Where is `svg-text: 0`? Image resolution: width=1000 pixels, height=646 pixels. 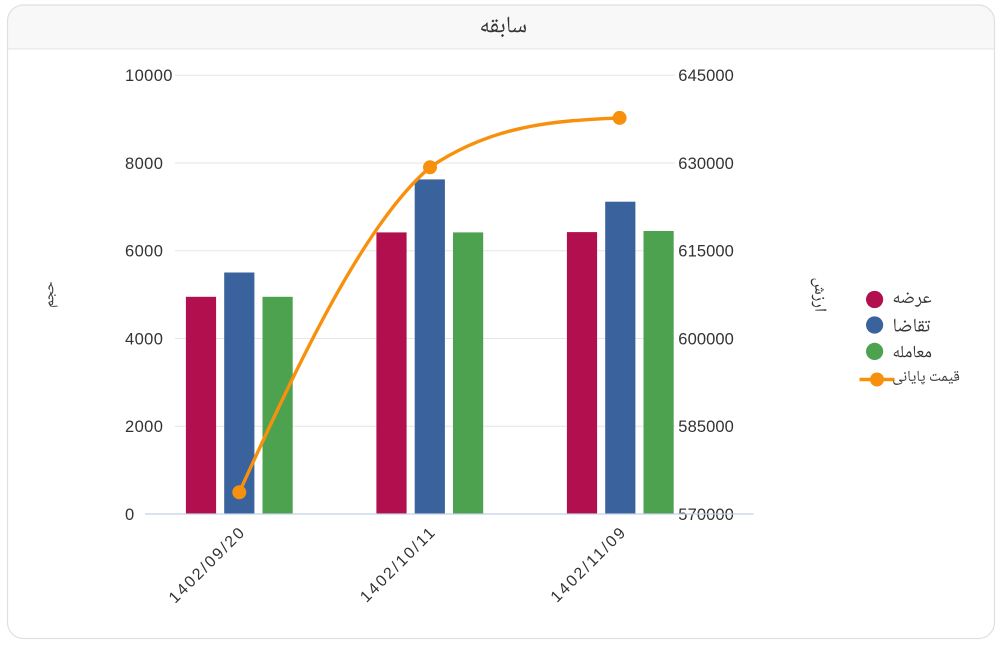 svg-text: 0 is located at coordinates (130, 515).